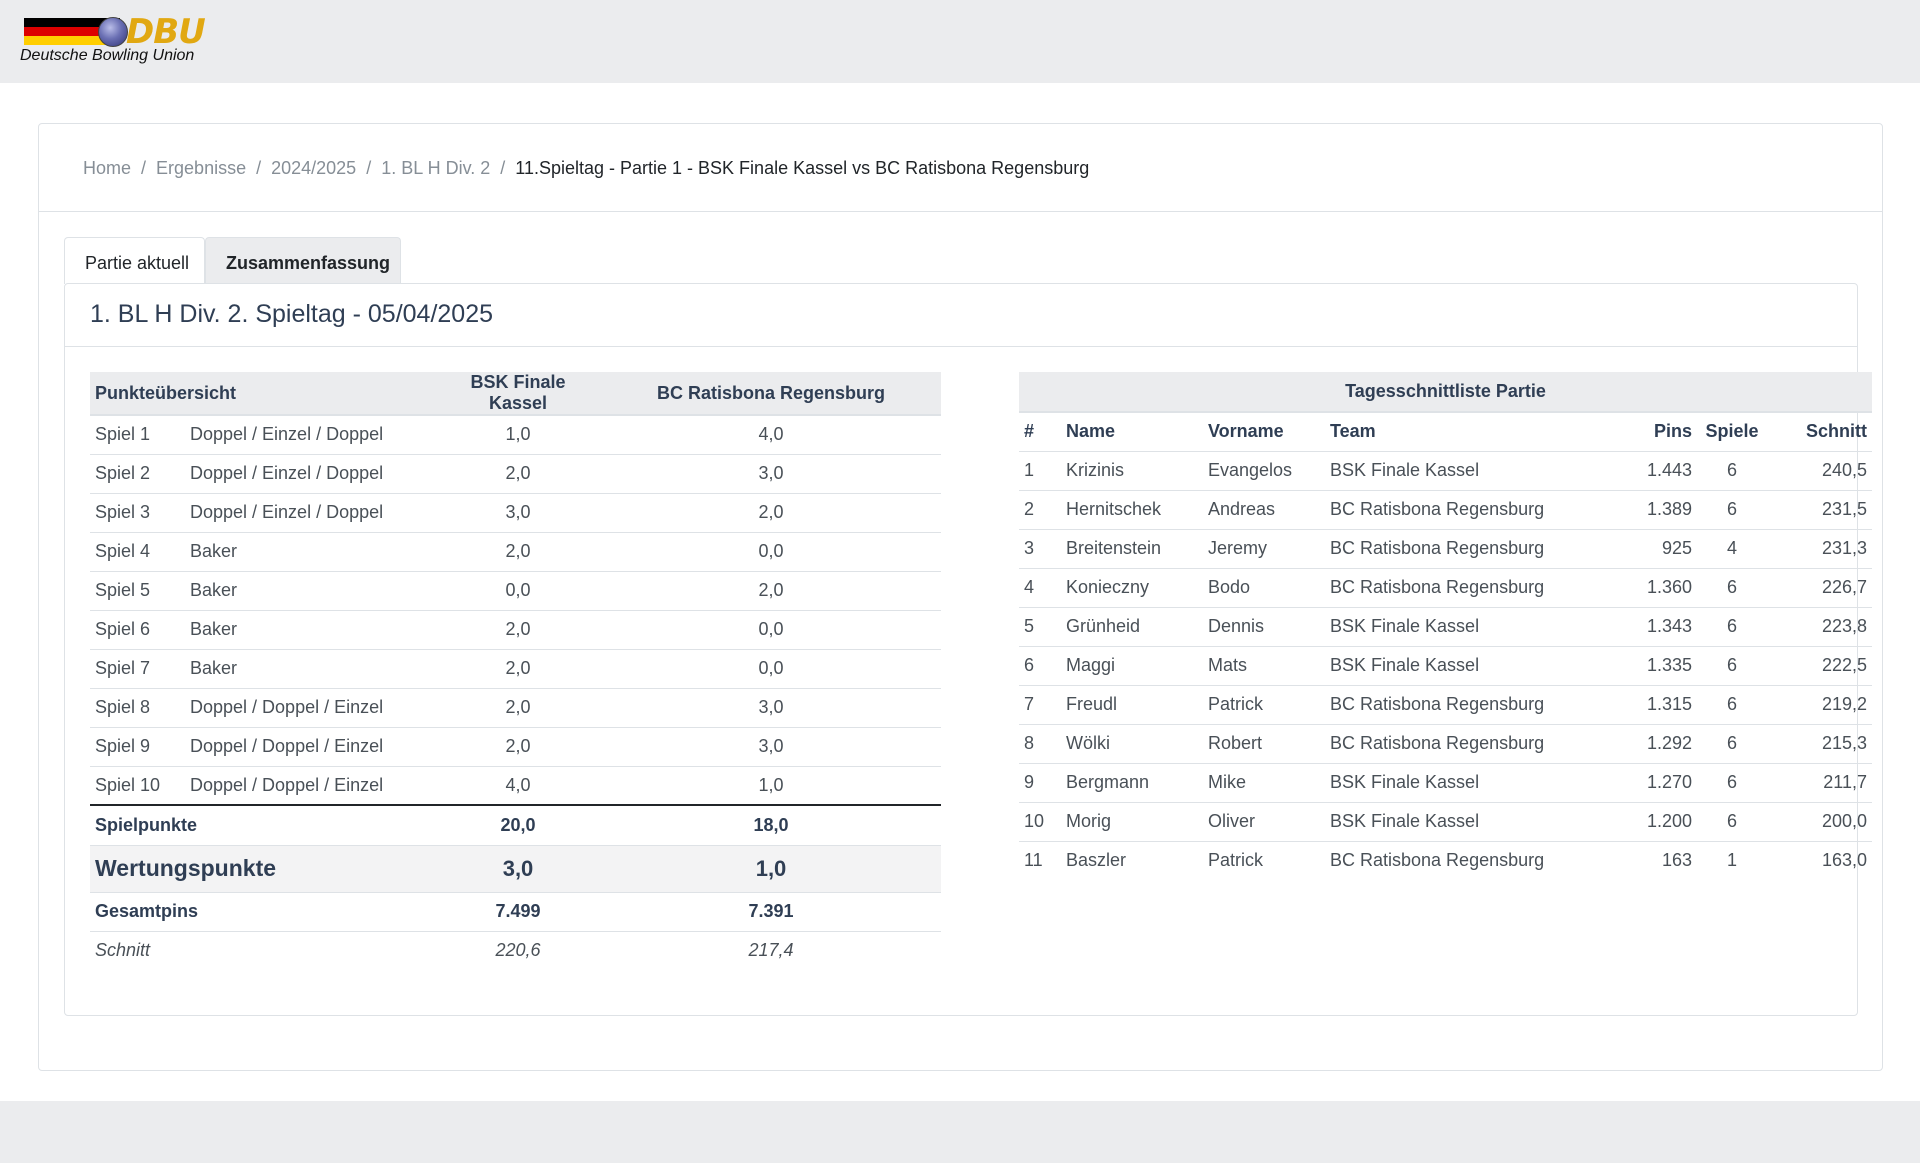  Describe the element at coordinates (262, 950) in the screenshot. I see `row-label: Schnitt` at that location.